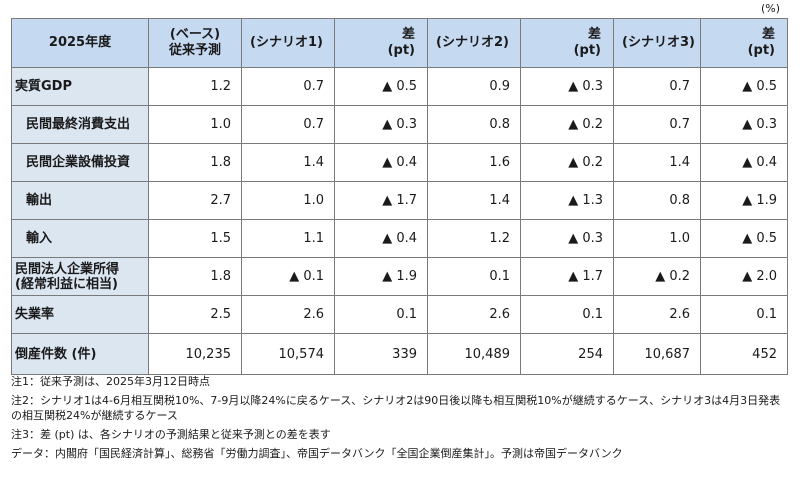 The height and width of the screenshot is (478, 800). I want to click on row-label: 輸出, so click(80, 200).